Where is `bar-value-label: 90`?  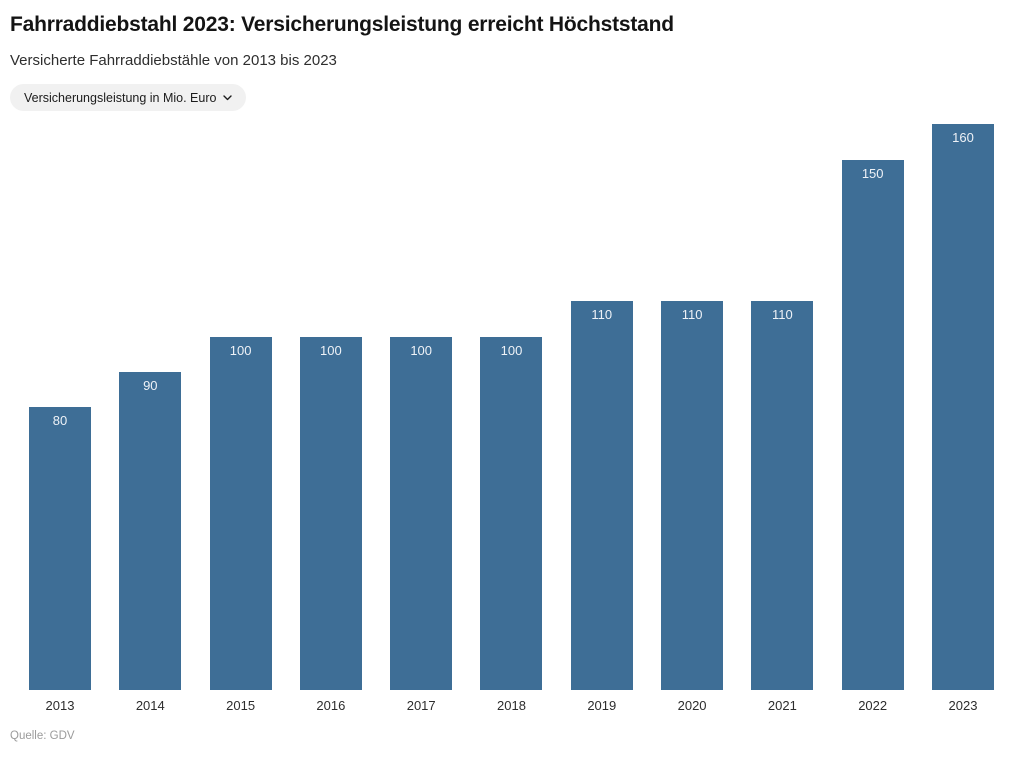 bar-value-label: 90 is located at coordinates (150, 386).